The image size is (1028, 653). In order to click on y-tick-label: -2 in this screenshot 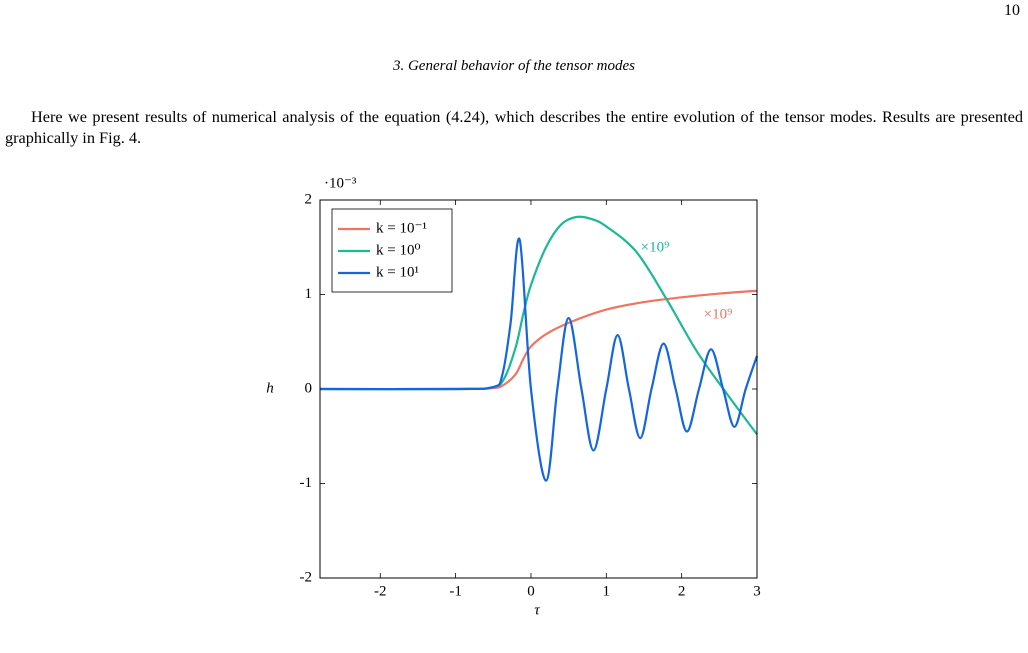, I will do `click(306, 577)`.